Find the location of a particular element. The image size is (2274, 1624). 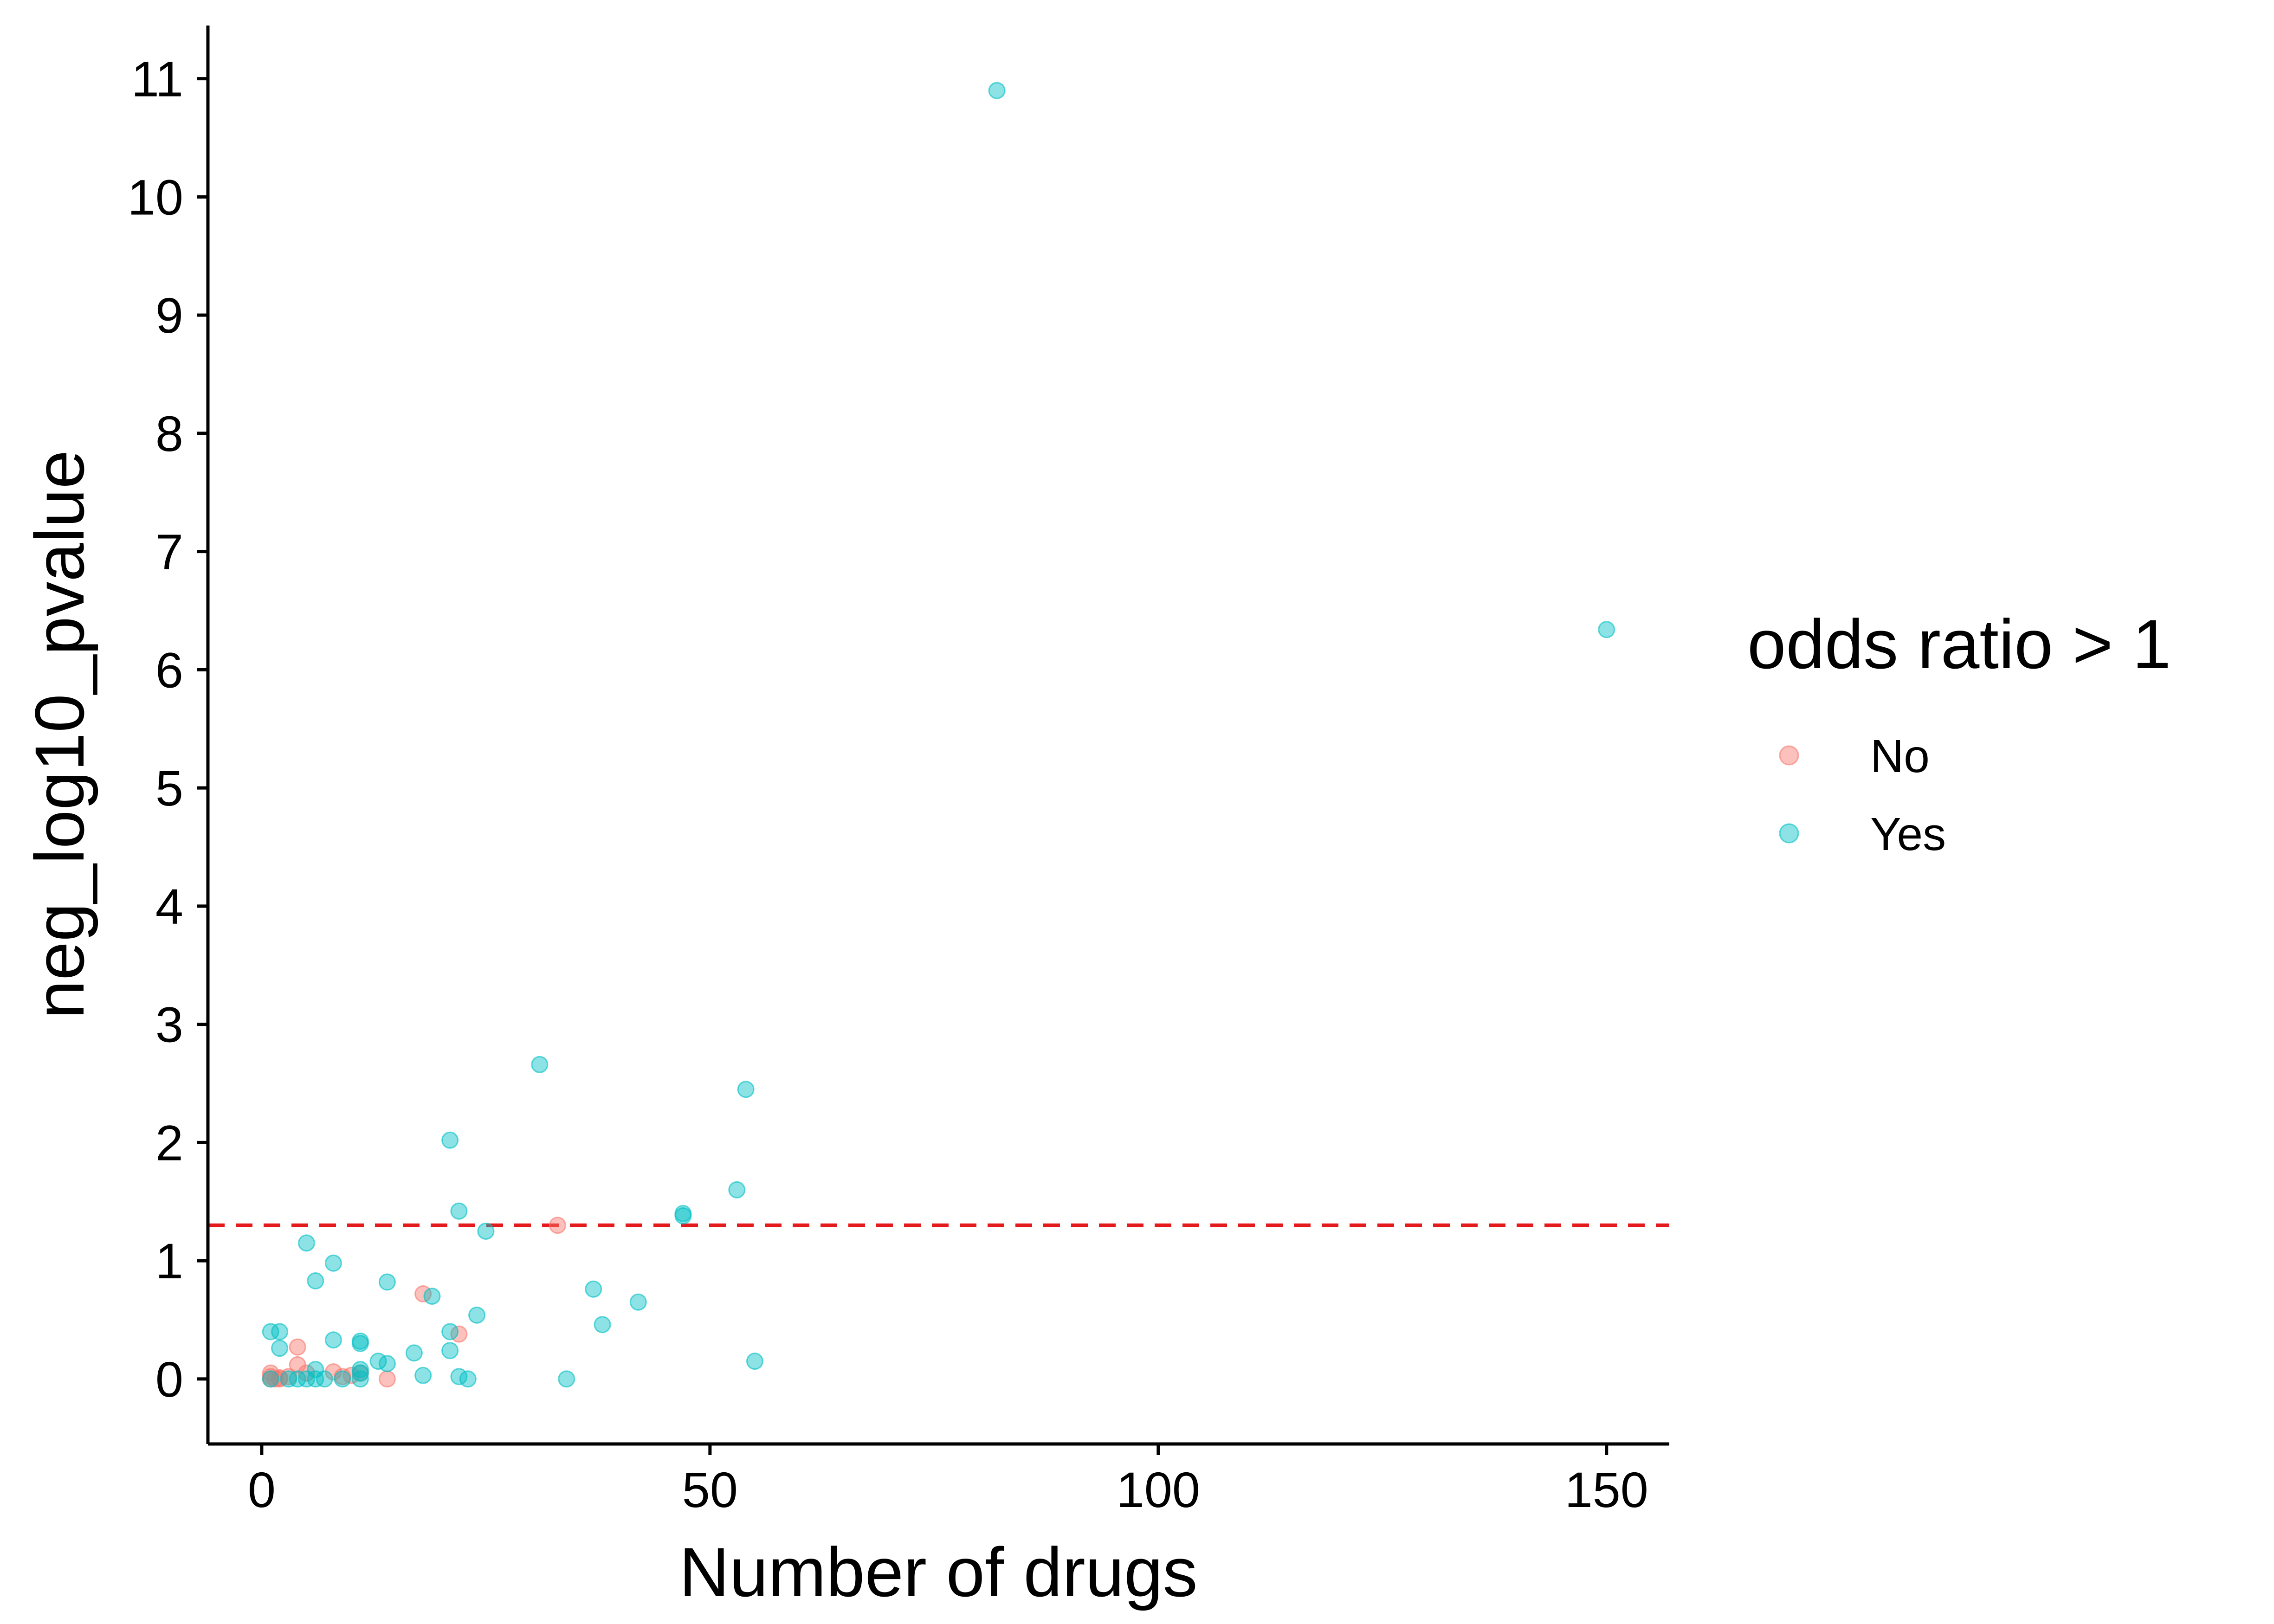

legend: odds ratio > 1 No Yes is located at coordinates (1959, 733).